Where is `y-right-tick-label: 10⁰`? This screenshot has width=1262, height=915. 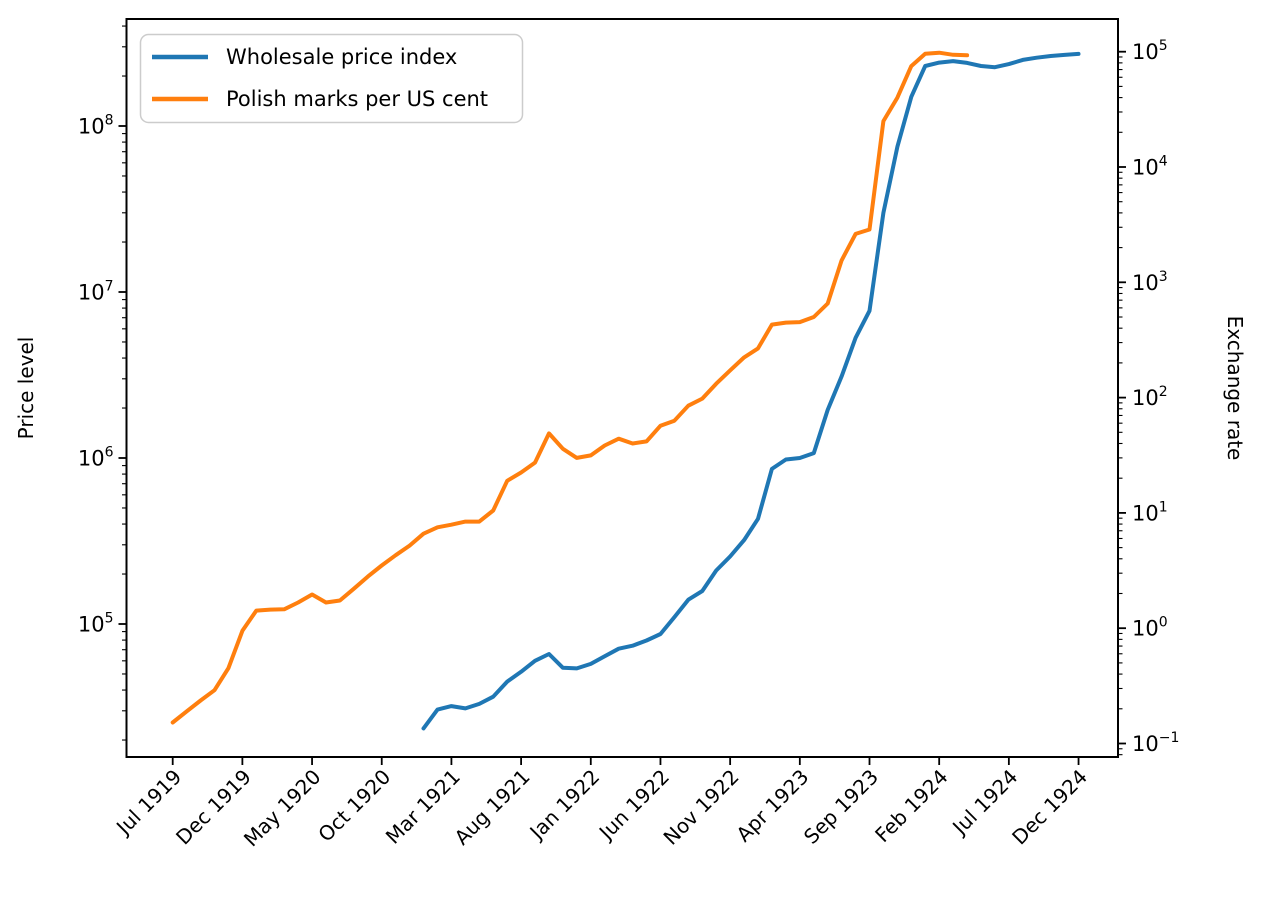 y-right-tick-label: 10⁰ is located at coordinates (1150, 628).